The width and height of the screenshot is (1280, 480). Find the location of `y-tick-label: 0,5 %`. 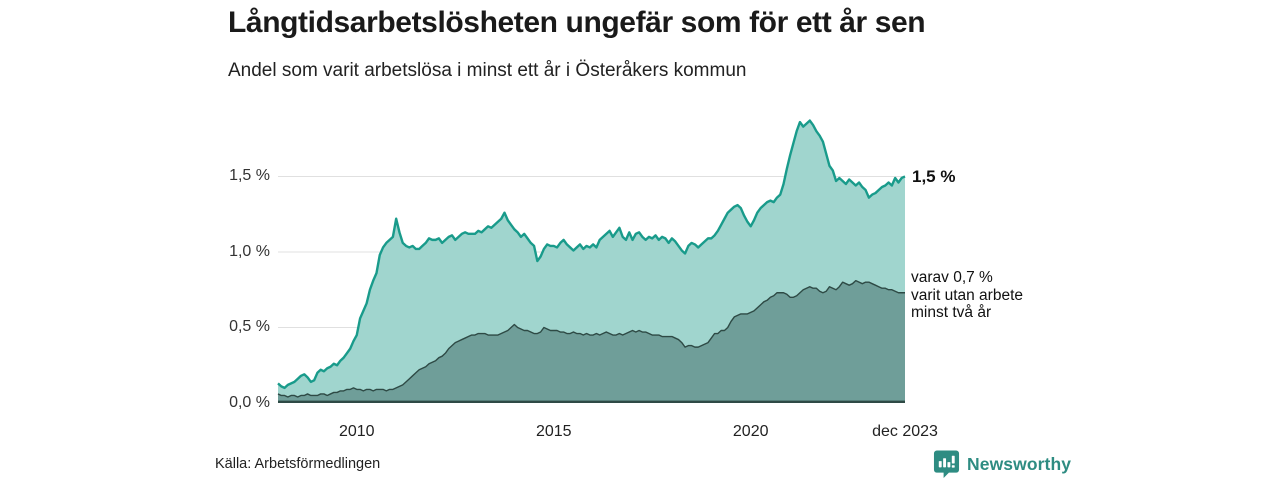

y-tick-label: 0,5 % is located at coordinates (249, 327).